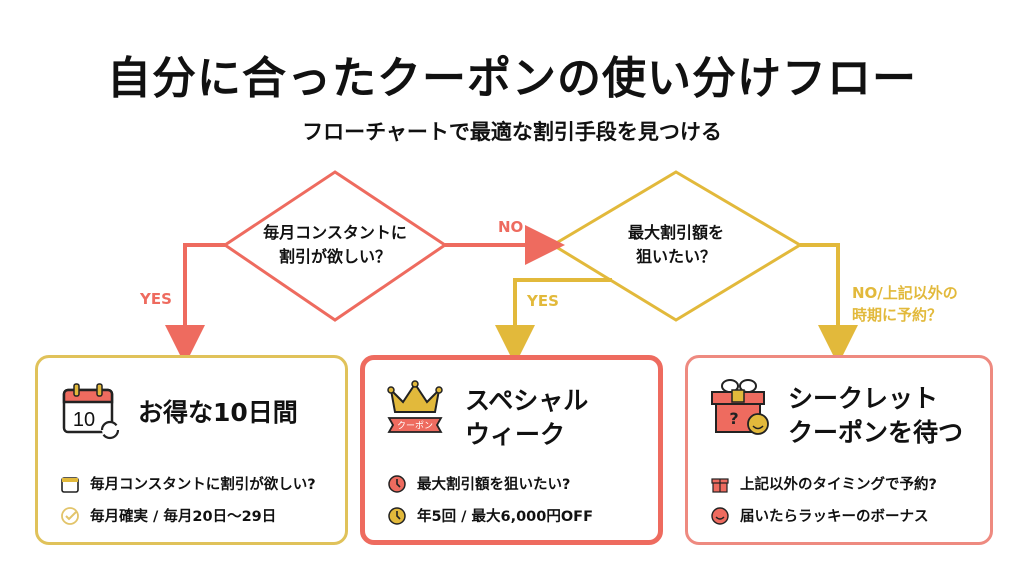 The image size is (1024, 572). I want to click on arrow-d2-yes, so click(553, 321).